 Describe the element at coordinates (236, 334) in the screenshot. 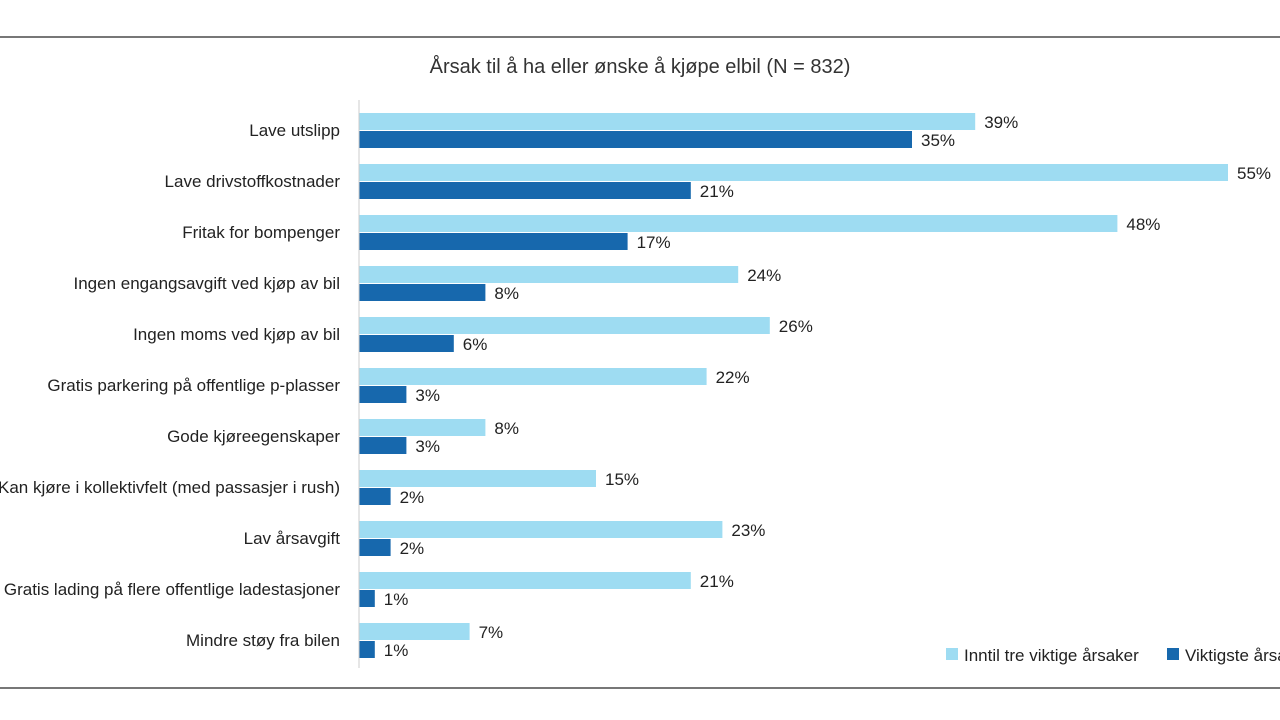

I see `category-label: Ingen moms ved kjøp av bil` at that location.